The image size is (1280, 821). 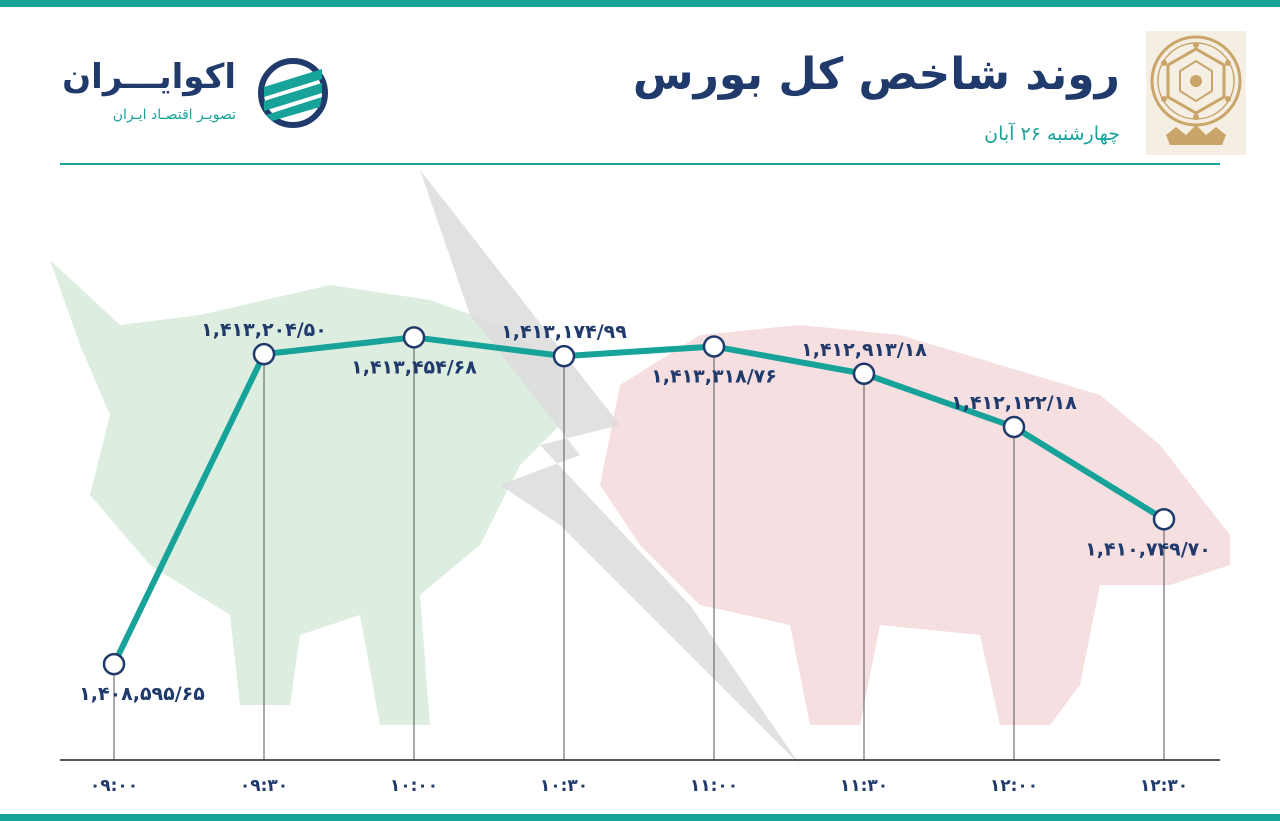 I want to click on header-divider, so click(x=640, y=164).